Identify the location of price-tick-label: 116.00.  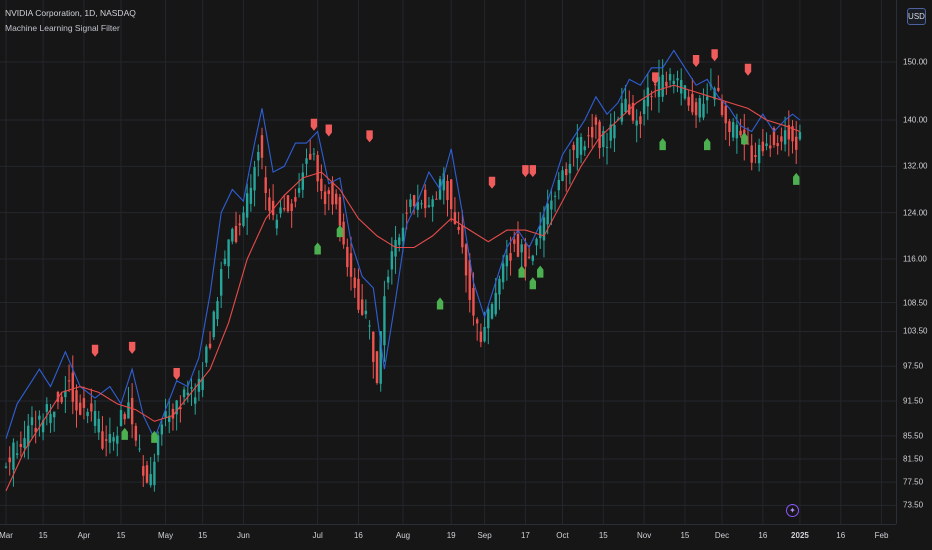
(915, 259).